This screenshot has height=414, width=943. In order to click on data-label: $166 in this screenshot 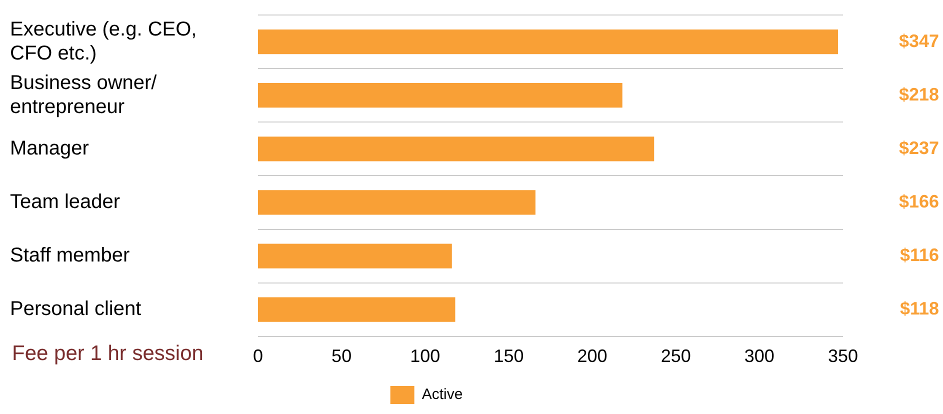, I will do `click(918, 201)`.